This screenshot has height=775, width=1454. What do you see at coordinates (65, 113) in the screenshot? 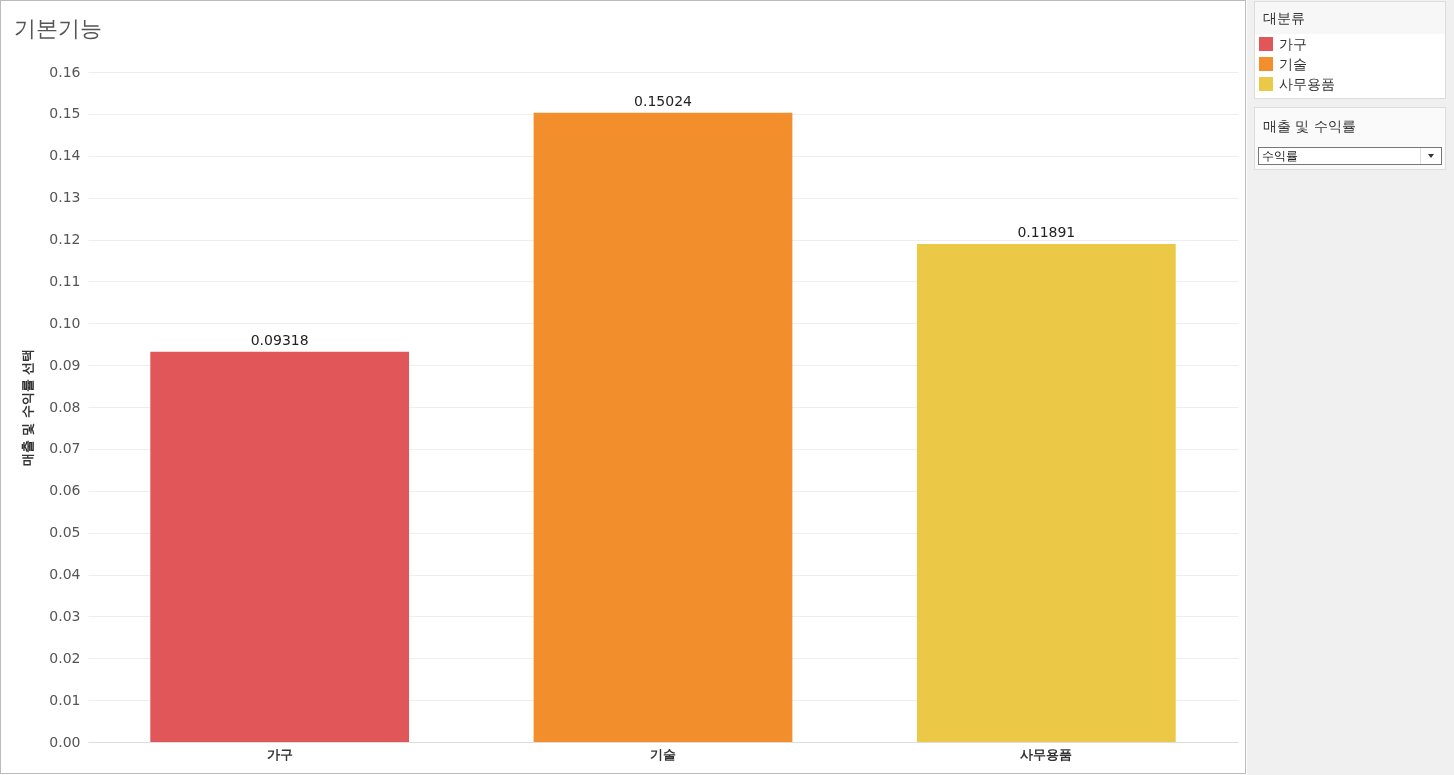
I see `y-tick-label: 0.15` at bounding box center [65, 113].